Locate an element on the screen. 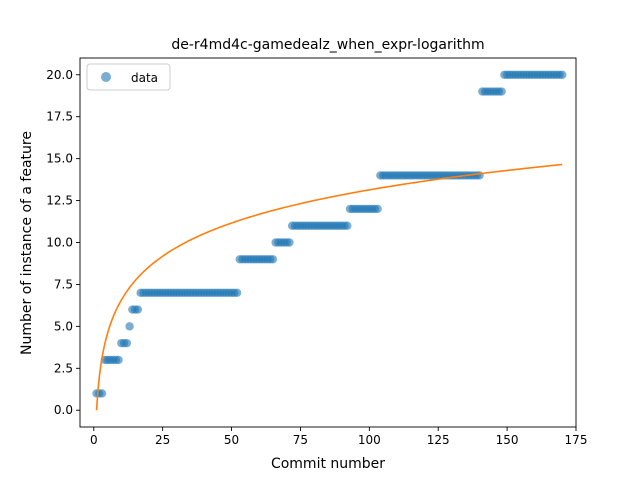 The image size is (640, 480). x-axis-label: Commit number is located at coordinates (328, 464).